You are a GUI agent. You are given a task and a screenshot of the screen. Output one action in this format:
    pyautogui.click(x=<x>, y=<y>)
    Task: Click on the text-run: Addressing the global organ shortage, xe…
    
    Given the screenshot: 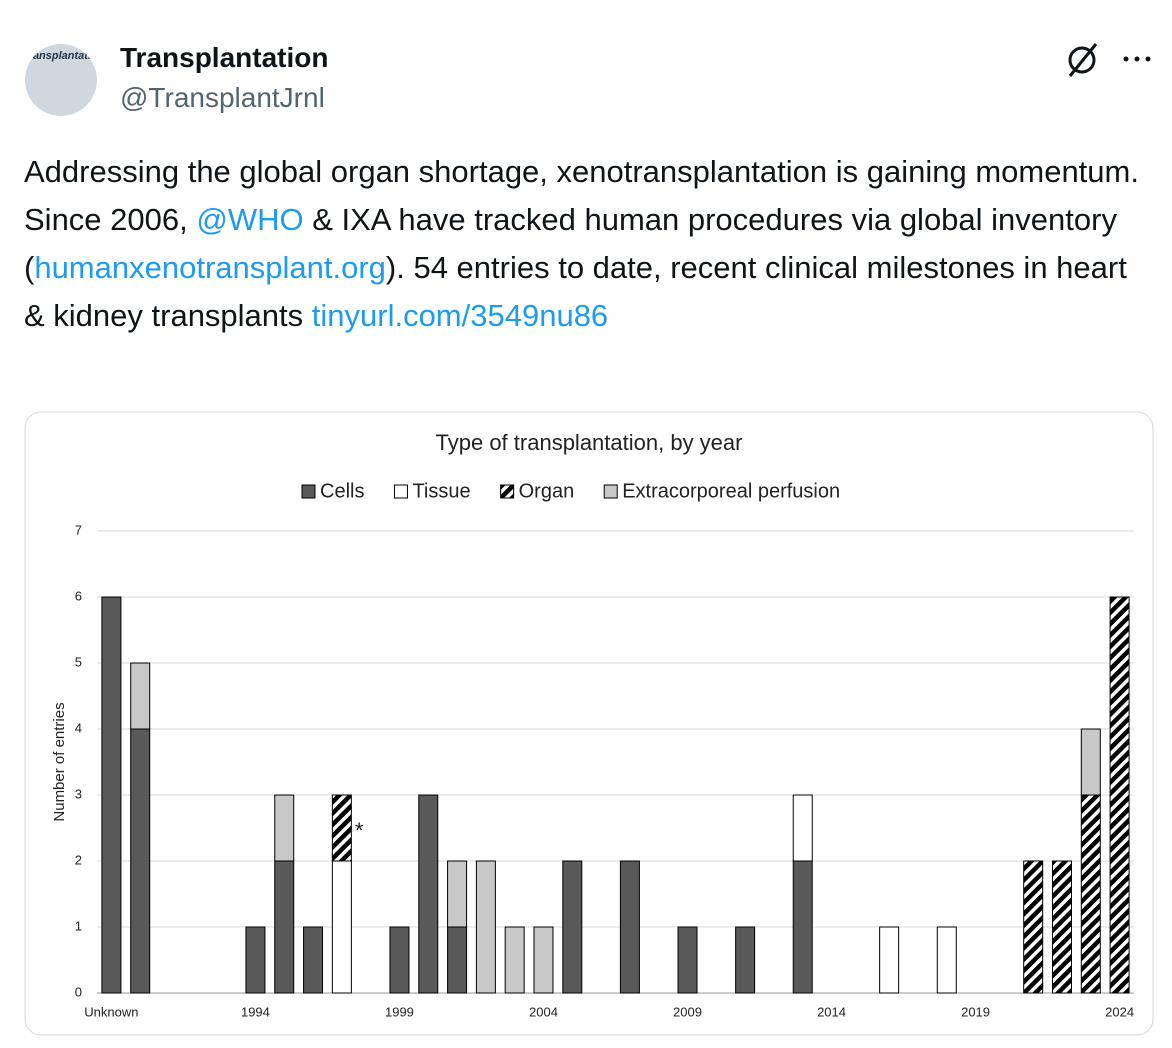 What is the action you would take?
    pyautogui.click(x=581, y=195)
    